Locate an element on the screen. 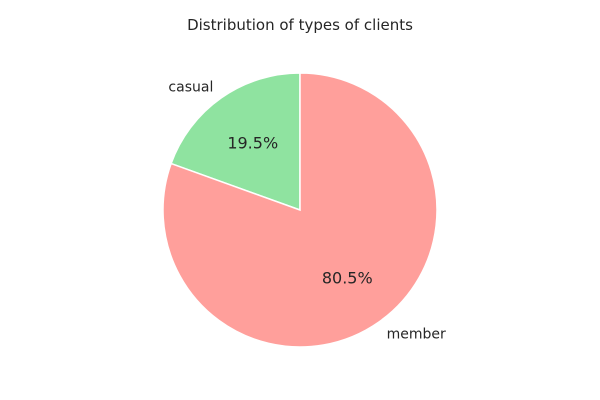  pie-slice-casual is located at coordinates (235, 142).